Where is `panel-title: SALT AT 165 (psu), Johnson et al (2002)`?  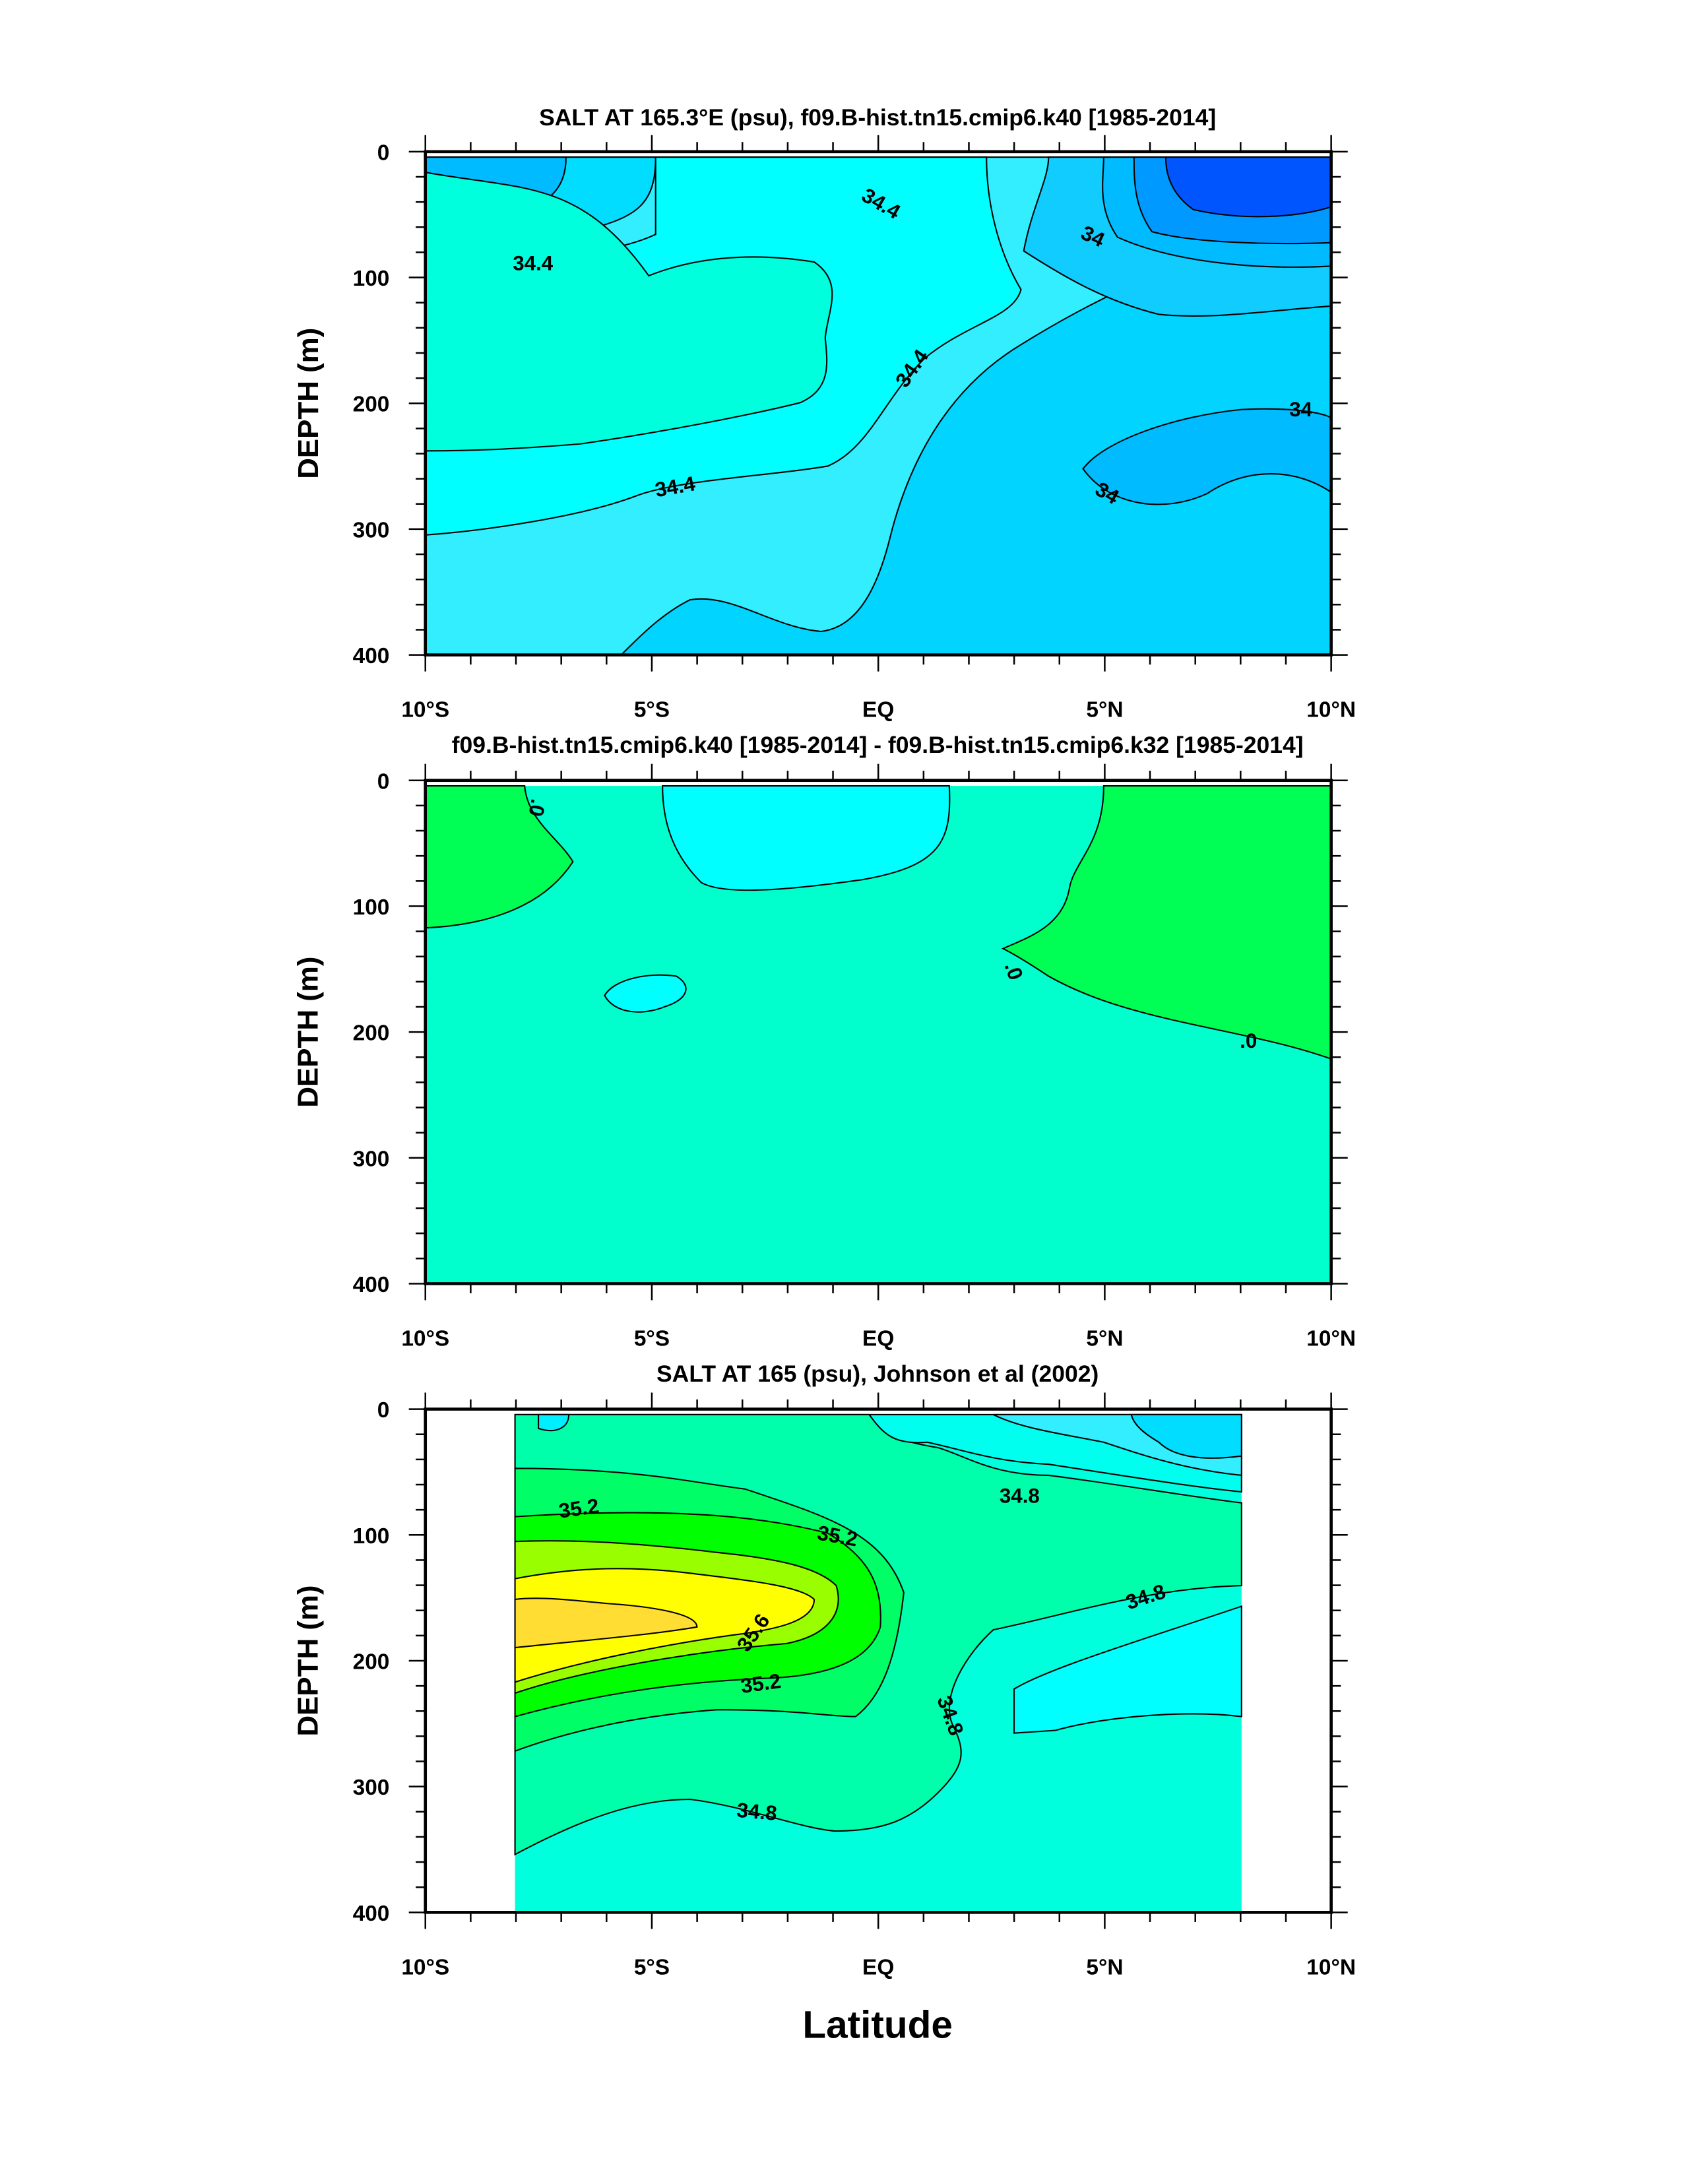 panel-title: SALT AT 165 (psu), Johnson et al (2002) is located at coordinates (877, 1374).